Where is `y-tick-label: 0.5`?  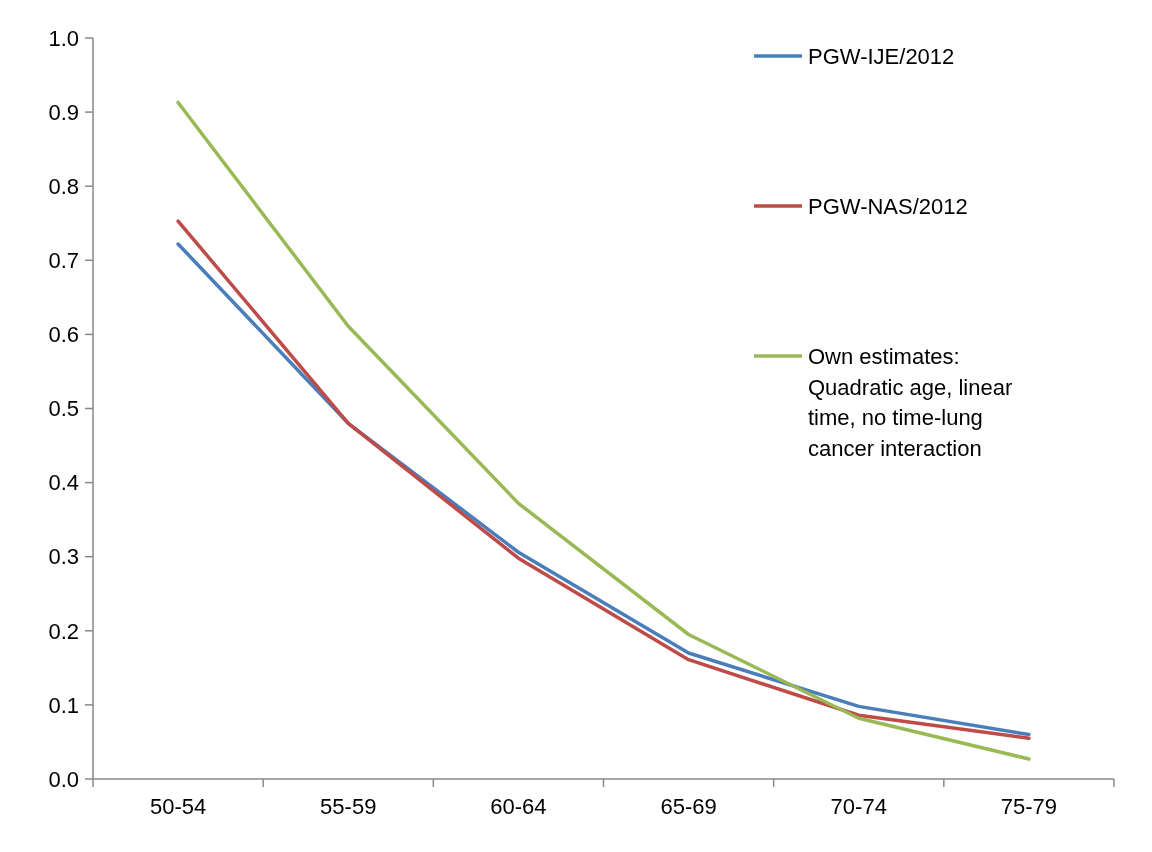 y-tick-label: 0.5 is located at coordinates (63, 409).